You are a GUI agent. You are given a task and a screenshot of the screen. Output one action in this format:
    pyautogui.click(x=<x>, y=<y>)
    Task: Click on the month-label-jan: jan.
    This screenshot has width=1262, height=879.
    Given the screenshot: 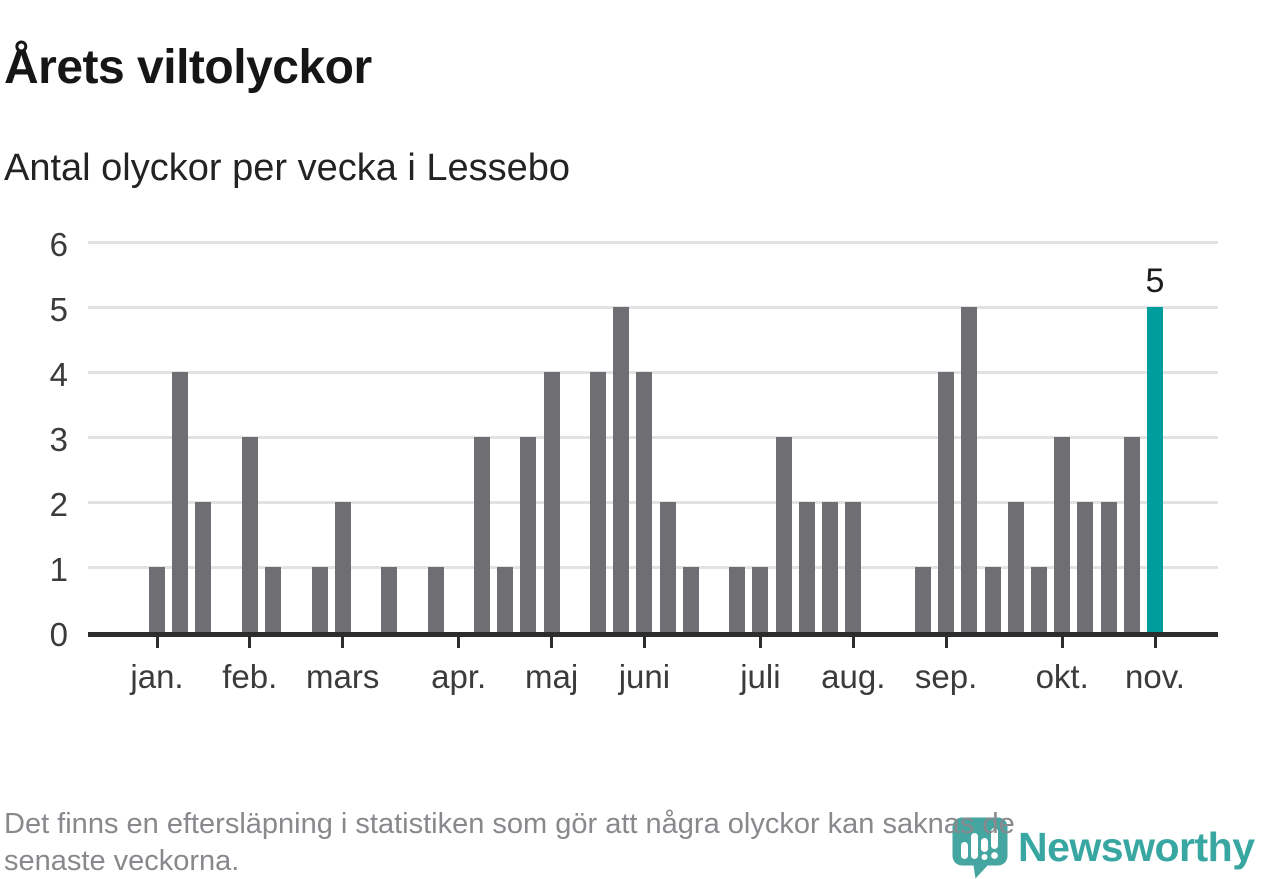 What is the action you would take?
    pyautogui.click(x=157, y=676)
    